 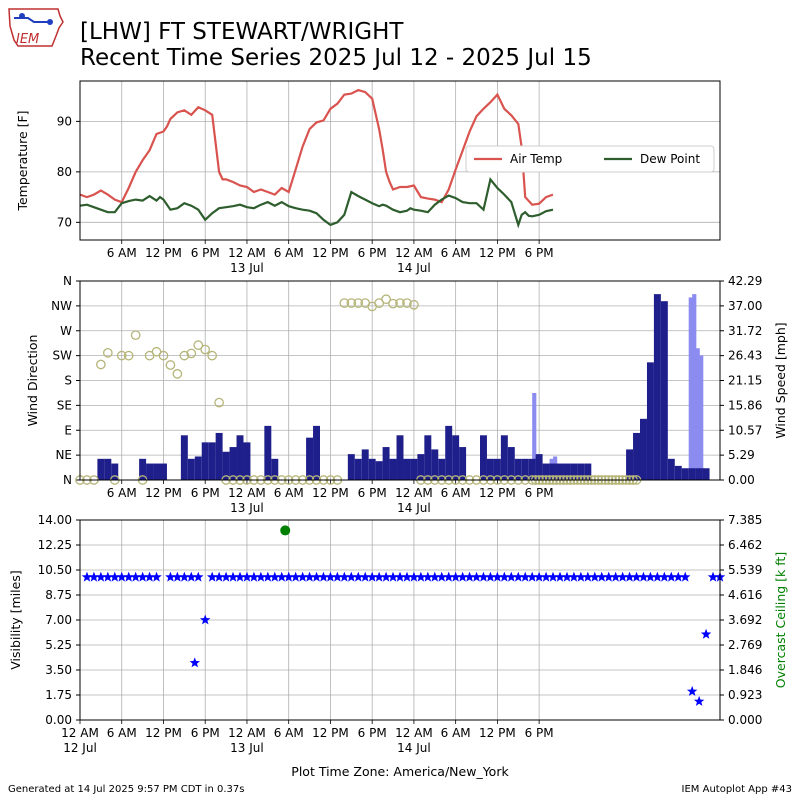 I want to click on wind-speed-tick-label: 10.57, so click(x=745, y=430).